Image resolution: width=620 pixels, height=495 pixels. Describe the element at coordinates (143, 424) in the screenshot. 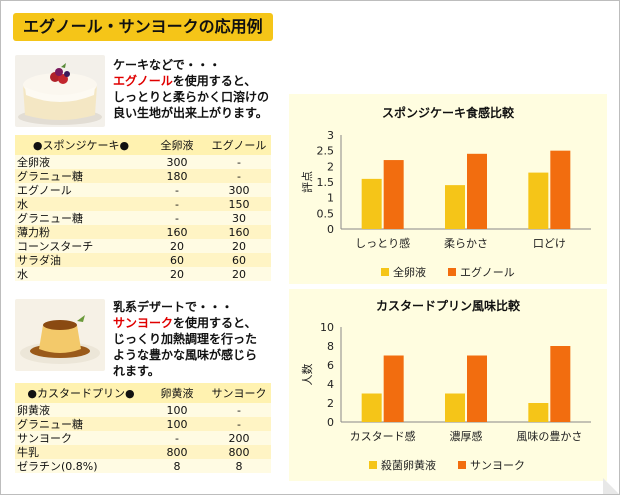

I see `table-row: グラニュー糖 100-` at that location.